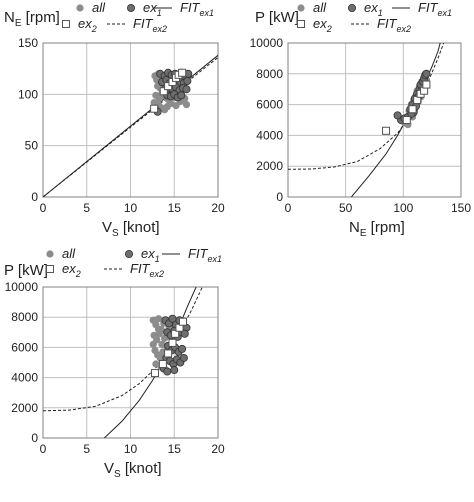 The height and width of the screenshot is (502, 474). What do you see at coordinates (18, 23) in the screenshot?
I see `y-axis-label-sub: E` at bounding box center [18, 23].